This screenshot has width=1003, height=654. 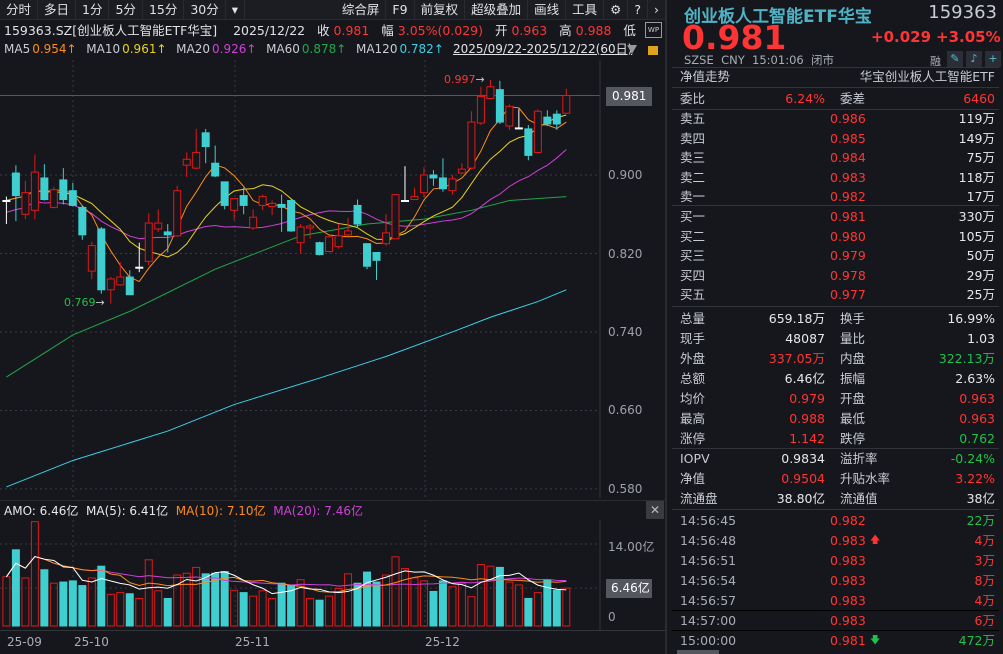 What do you see at coordinates (440, 9) in the screenshot?
I see `forward-adjust-button: 前复权` at bounding box center [440, 9].